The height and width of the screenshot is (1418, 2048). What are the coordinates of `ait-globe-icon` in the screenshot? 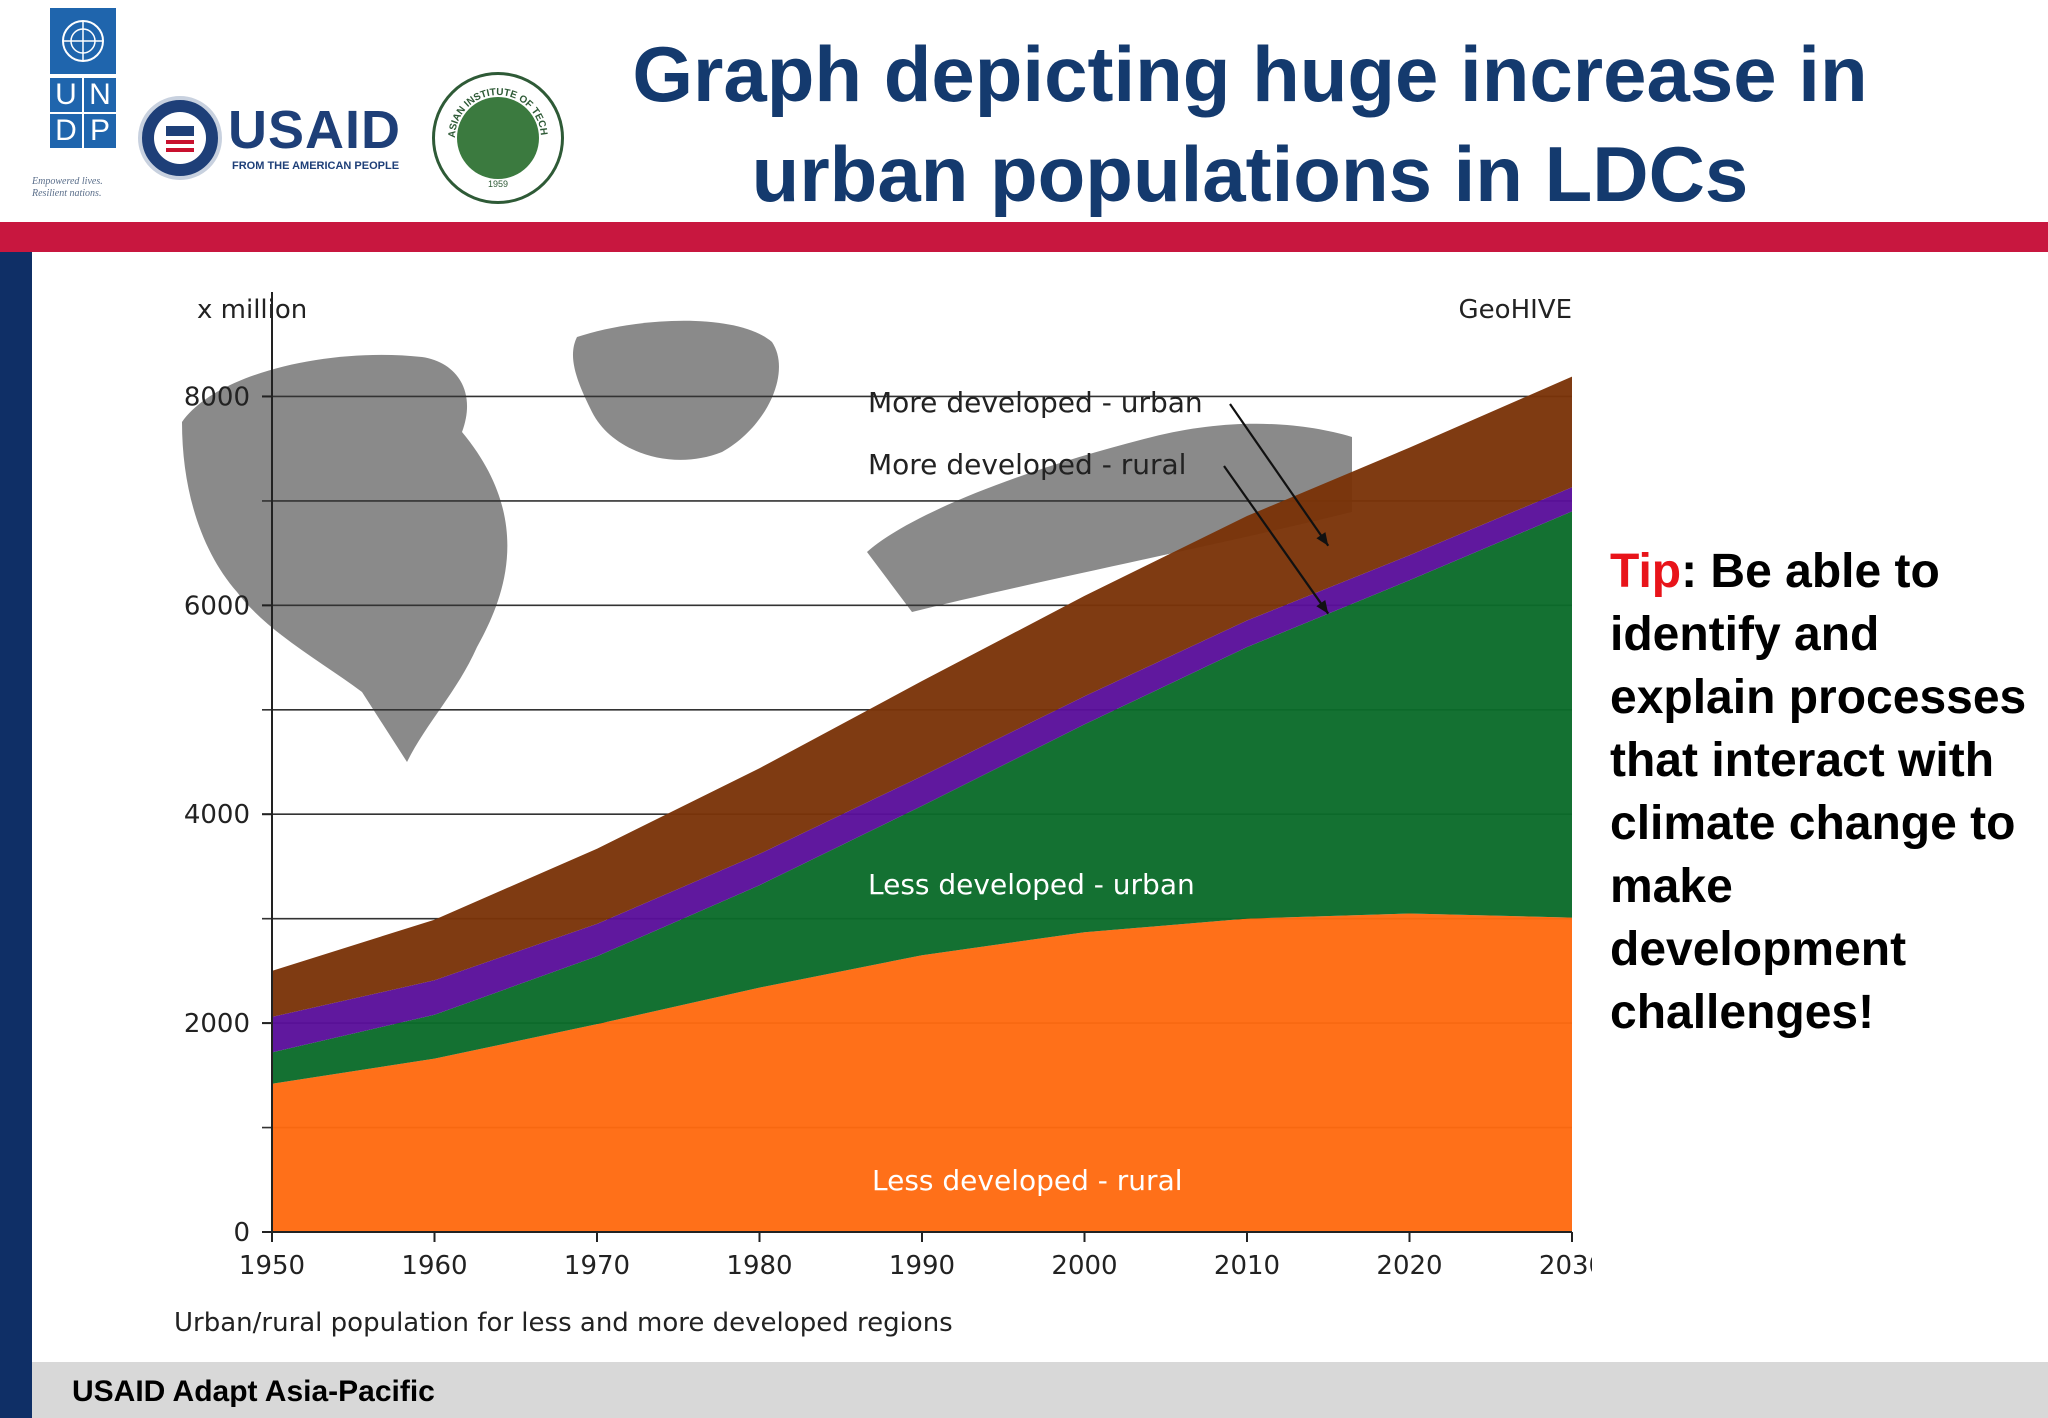 It's located at (498, 138).